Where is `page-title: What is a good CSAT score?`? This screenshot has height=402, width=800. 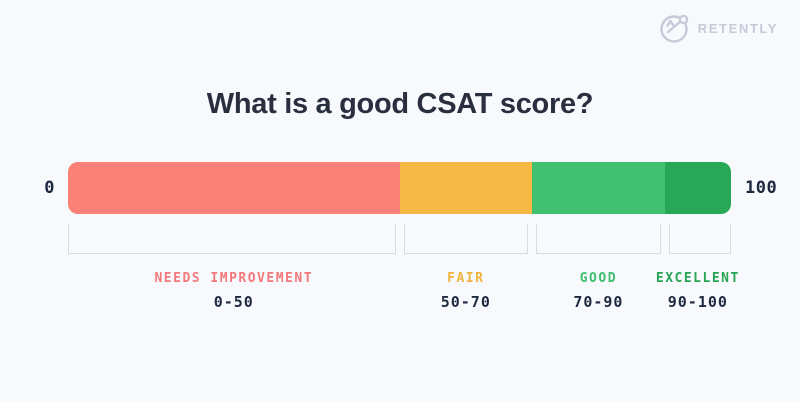
page-title: What is a good CSAT score? is located at coordinates (400, 104).